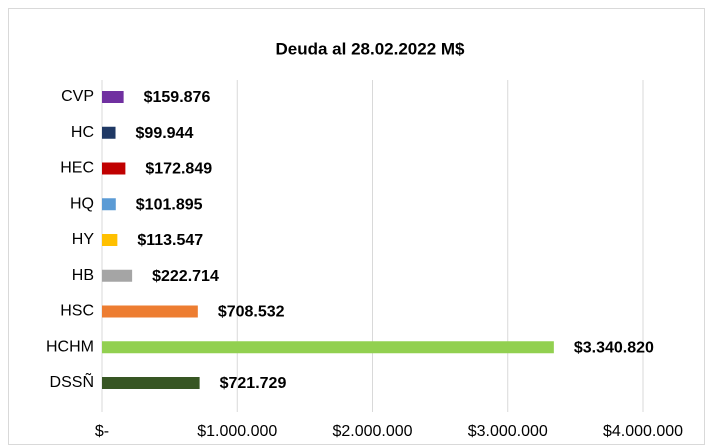  I want to click on data-label: $3.340.820, so click(614, 347).